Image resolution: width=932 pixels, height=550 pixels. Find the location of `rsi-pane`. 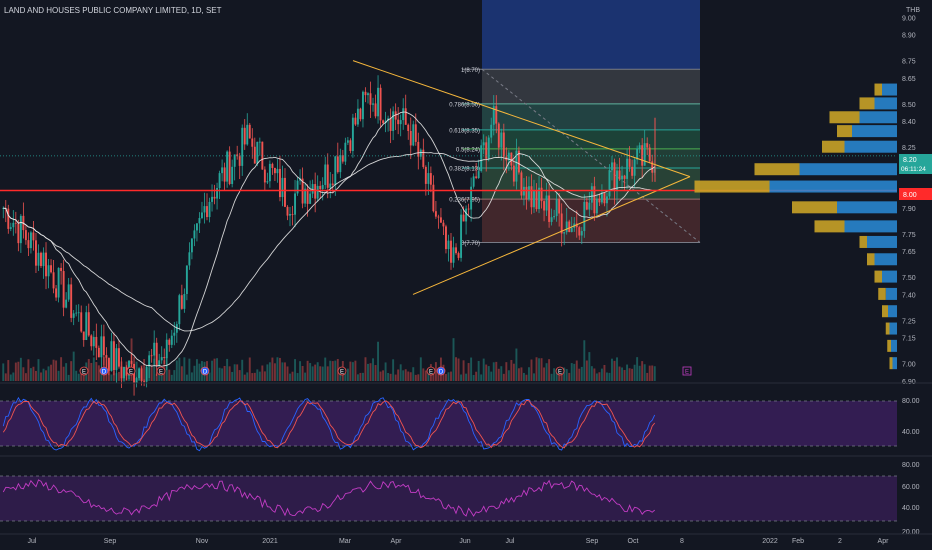

rsi-pane is located at coordinates (448, 498).